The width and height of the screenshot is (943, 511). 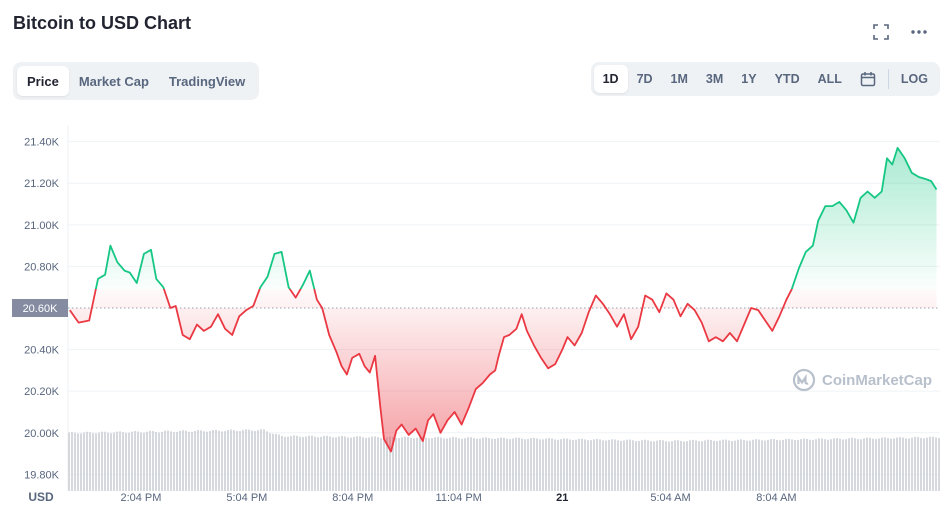 I want to click on baseline-label: 20.60K, so click(x=41, y=309).